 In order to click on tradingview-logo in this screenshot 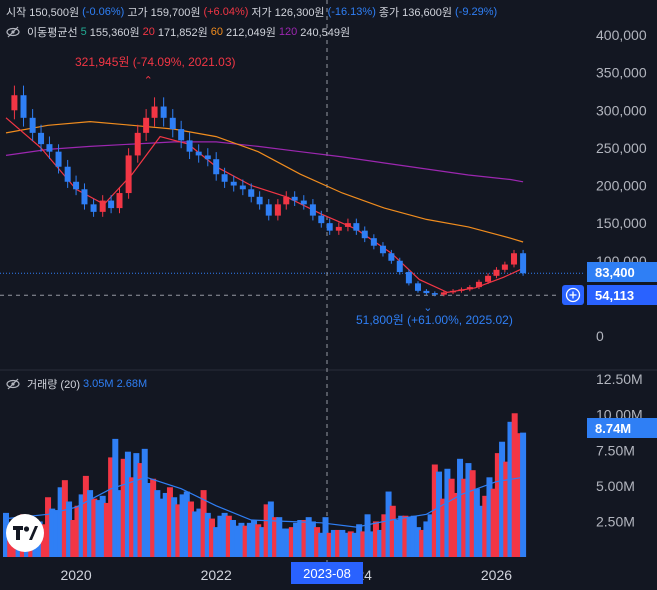, I will do `click(25, 533)`.